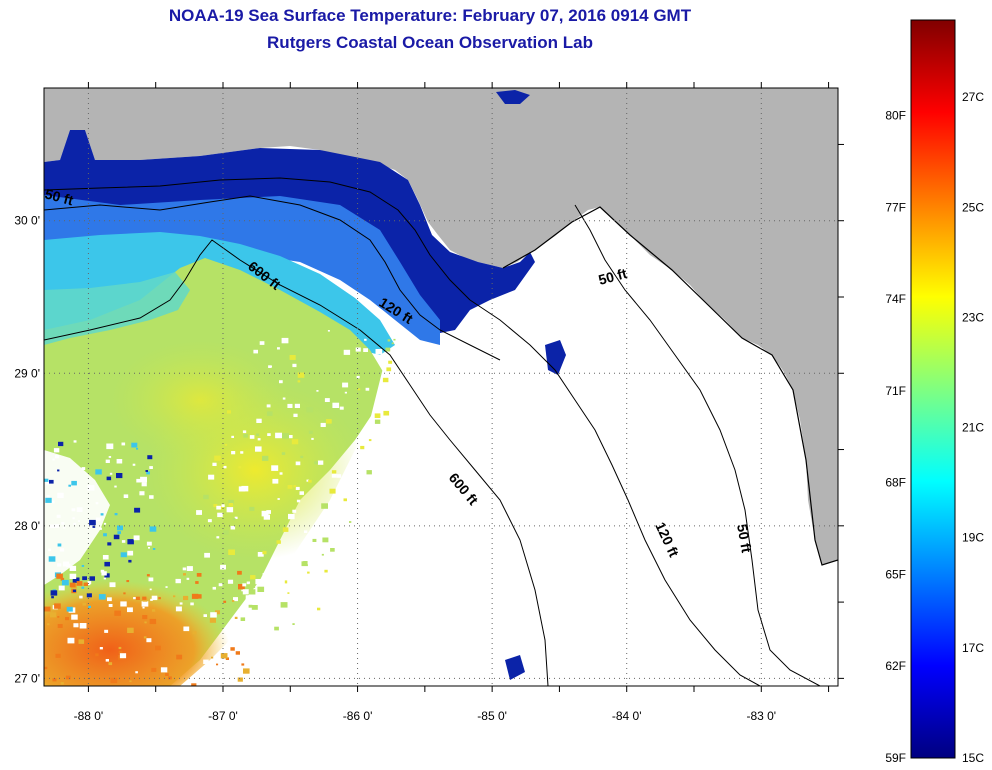 The width and height of the screenshot is (992, 770). What do you see at coordinates (27, 526) in the screenshot?
I see `lat-tick-label: 28 0'` at bounding box center [27, 526].